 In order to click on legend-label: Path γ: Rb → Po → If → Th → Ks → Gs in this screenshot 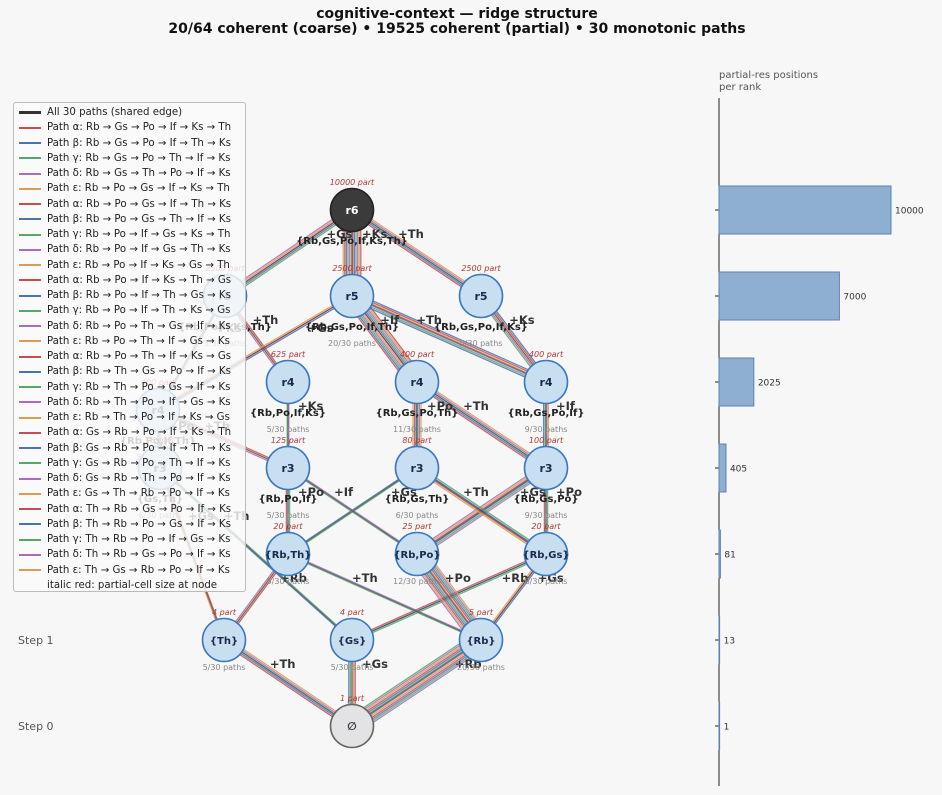, I will do `click(139, 311)`.